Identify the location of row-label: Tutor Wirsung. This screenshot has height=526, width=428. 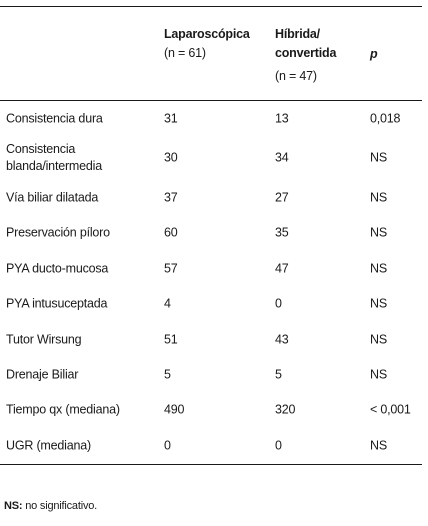
(44, 339).